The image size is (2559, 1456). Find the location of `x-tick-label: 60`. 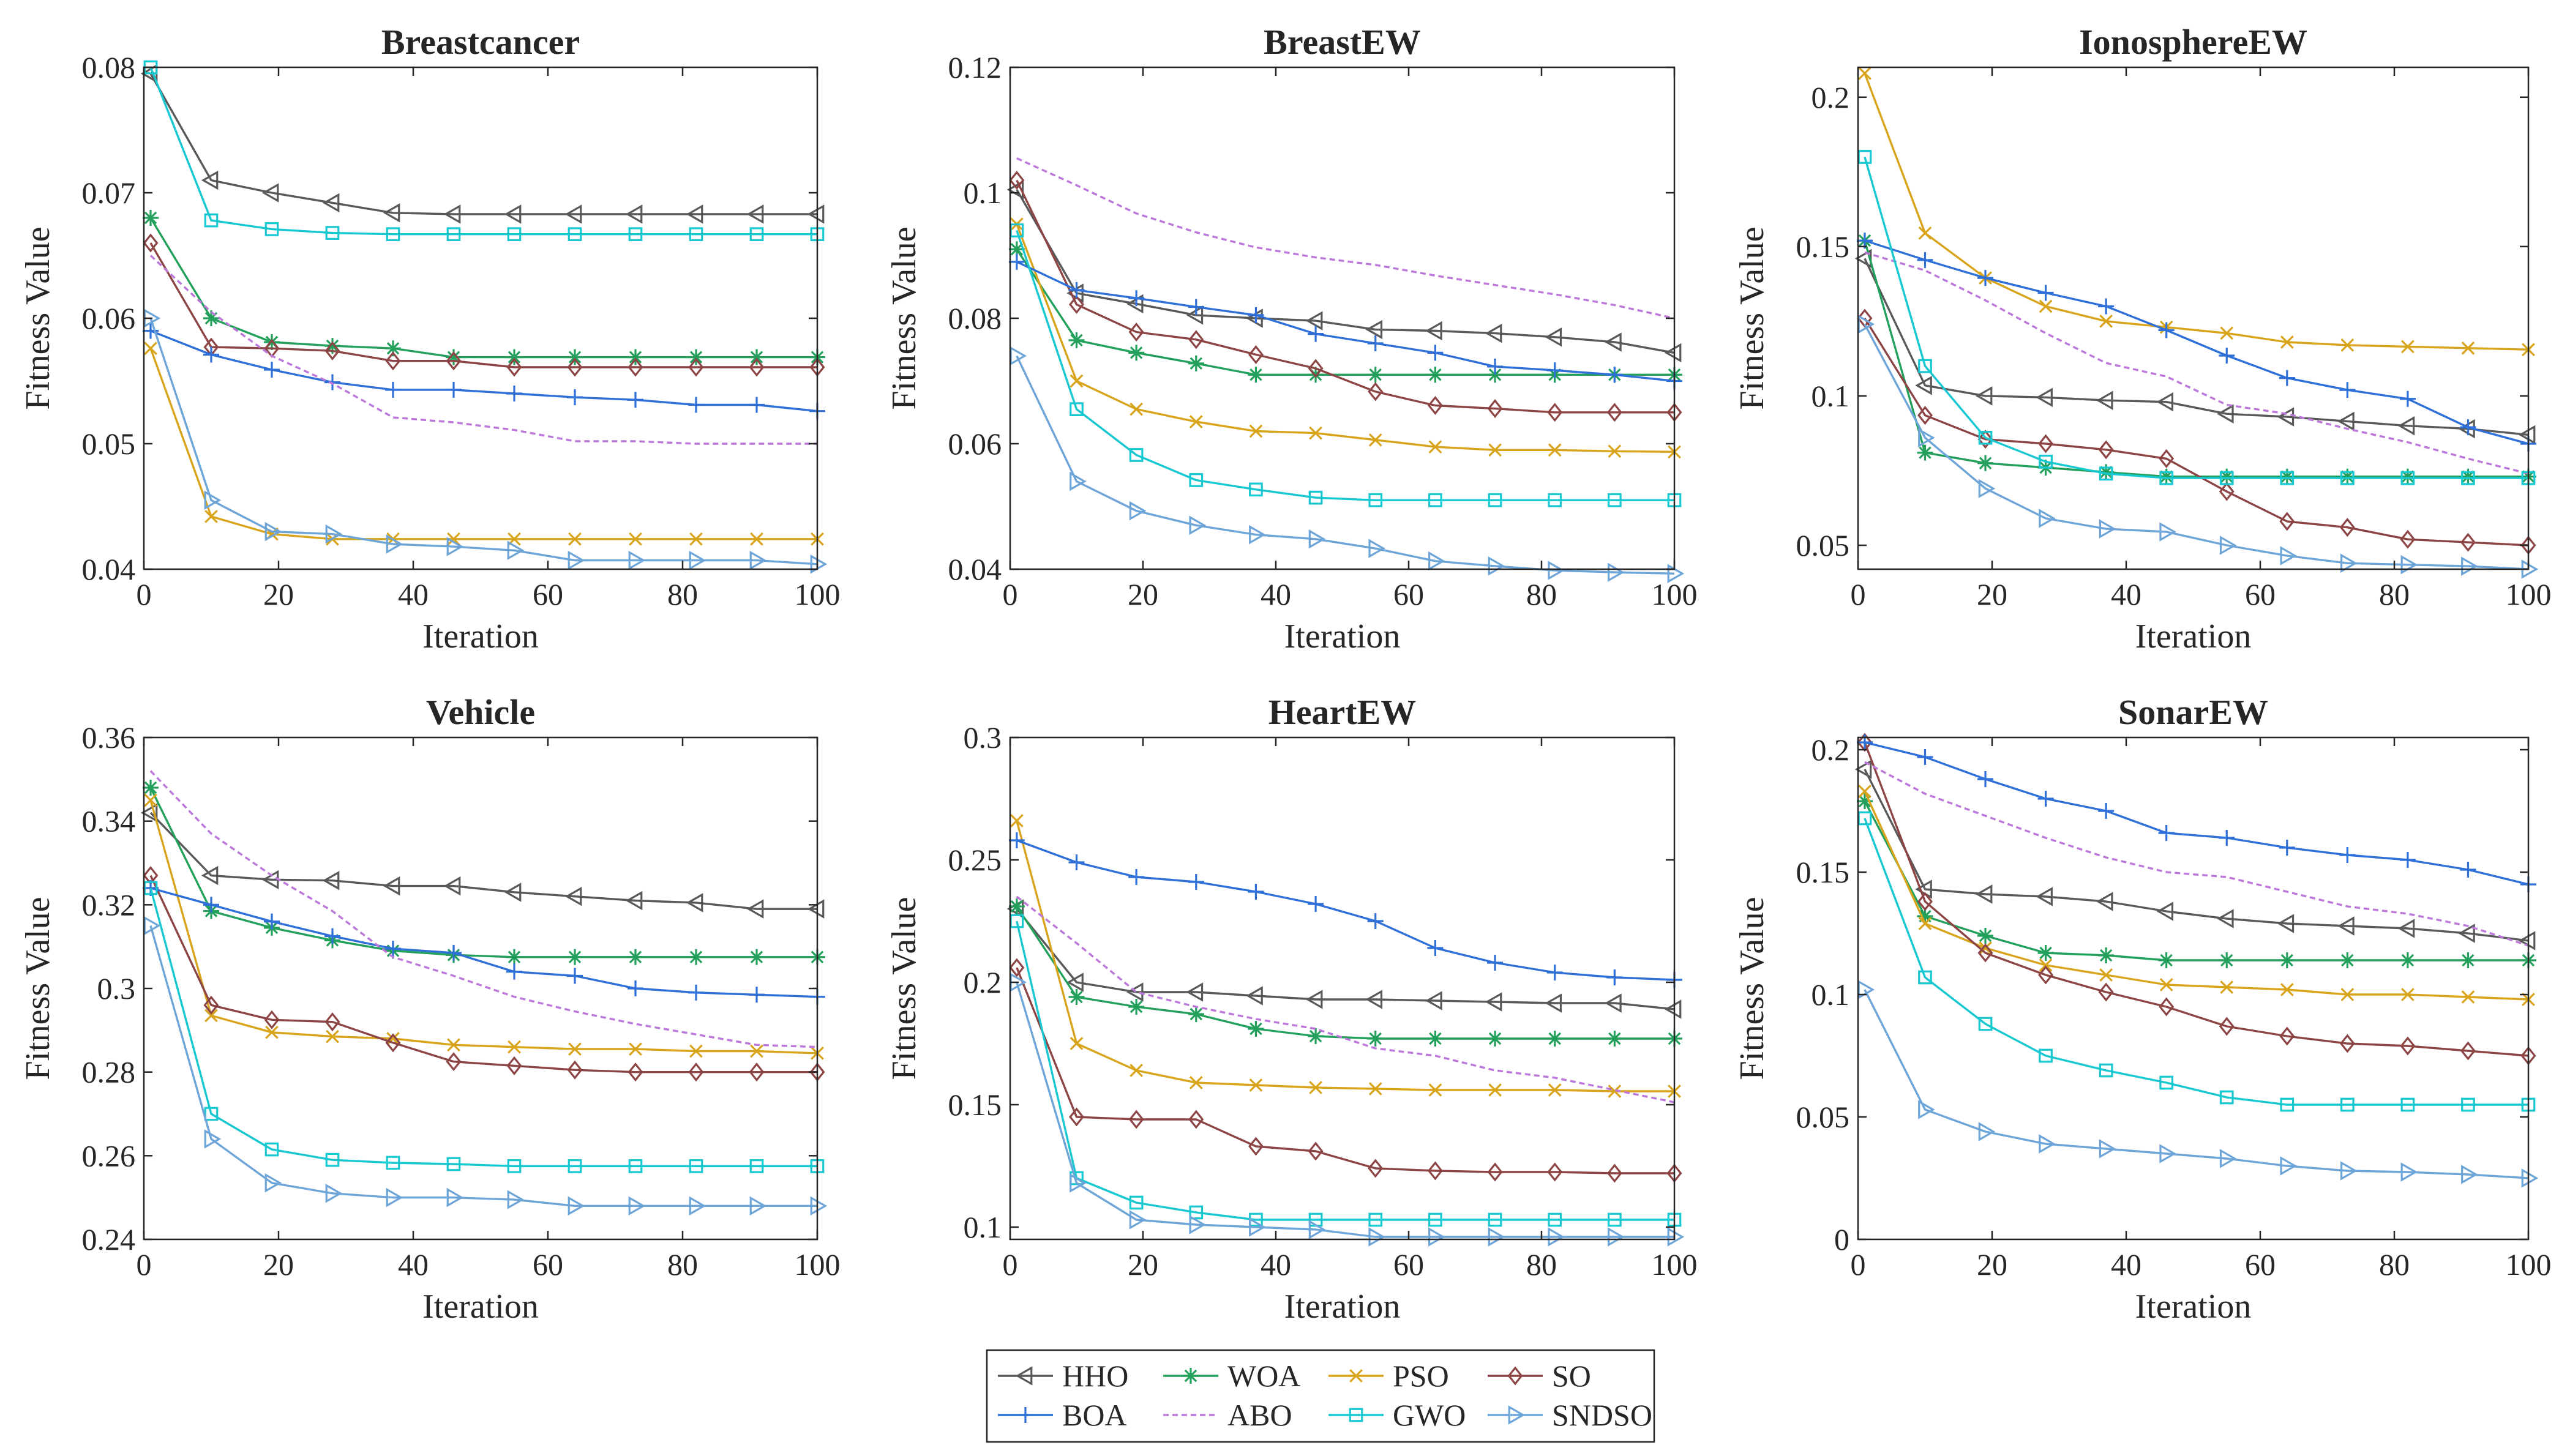

x-tick-label: 60 is located at coordinates (548, 594).